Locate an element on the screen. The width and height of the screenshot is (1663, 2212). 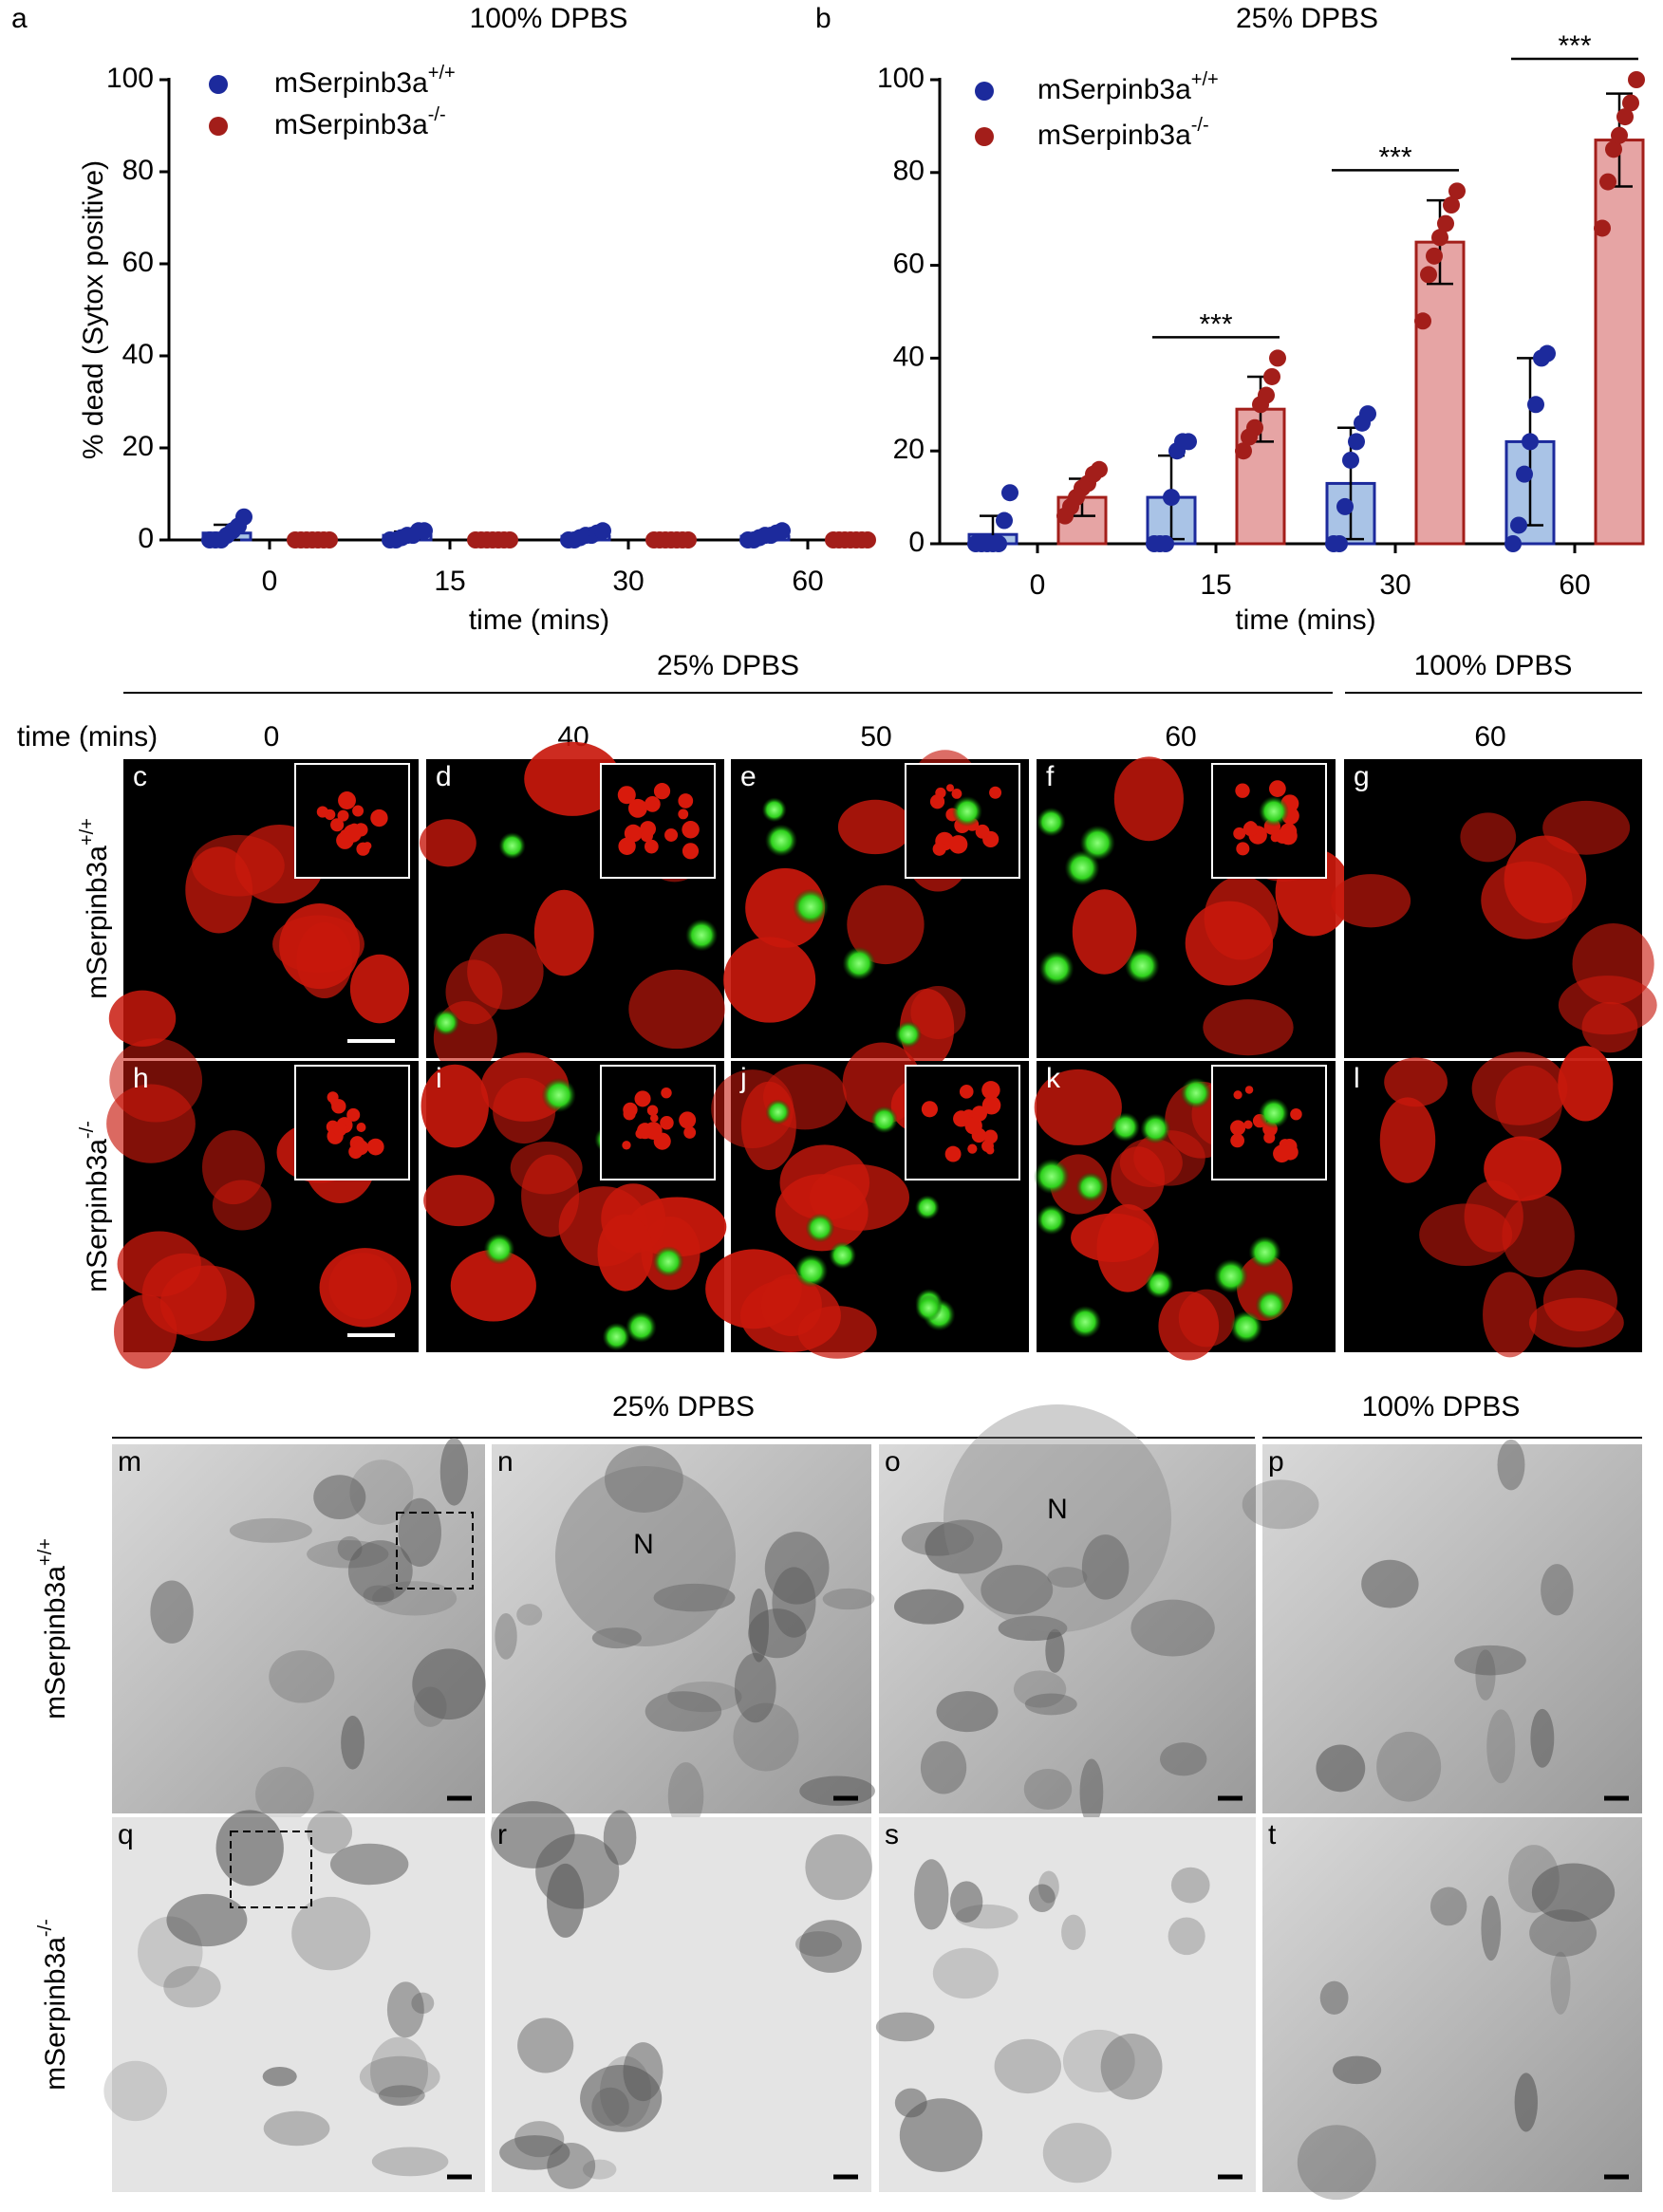
superscript: +/+ is located at coordinates (88, 832).